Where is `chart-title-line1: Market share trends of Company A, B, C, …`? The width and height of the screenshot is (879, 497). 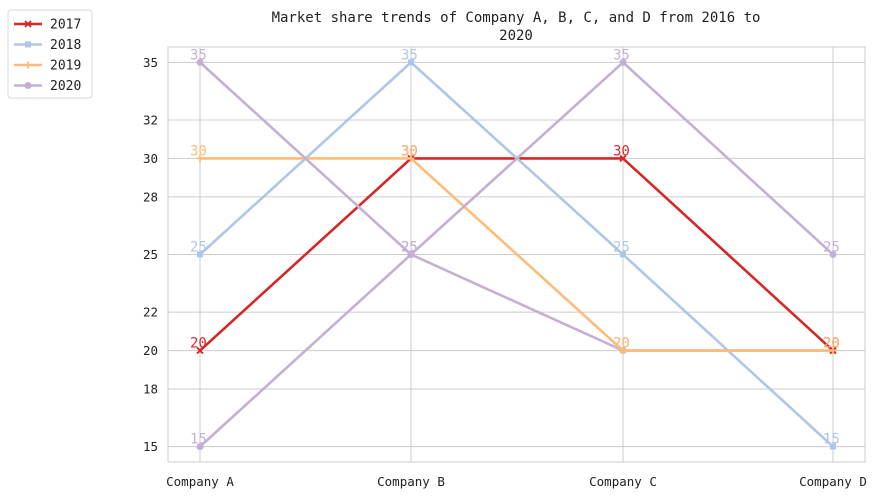
chart-title-line1: Market share trends of Company A, B, C, … is located at coordinates (516, 18).